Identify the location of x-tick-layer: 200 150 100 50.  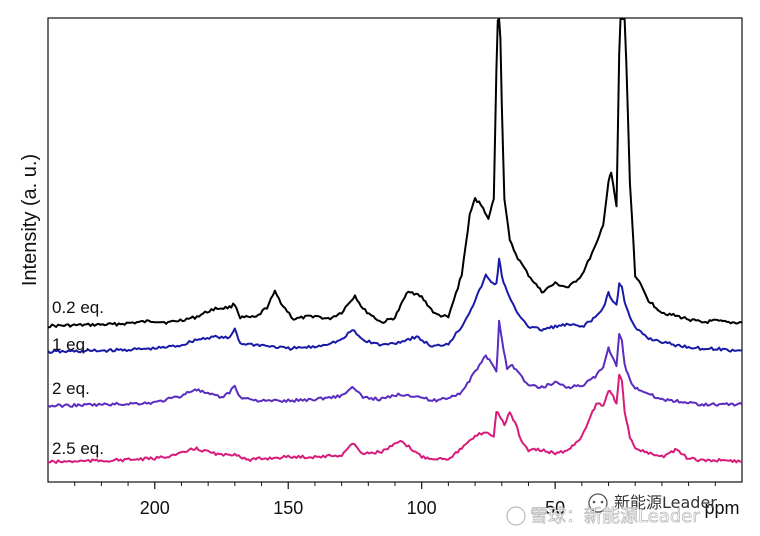
(395, 500).